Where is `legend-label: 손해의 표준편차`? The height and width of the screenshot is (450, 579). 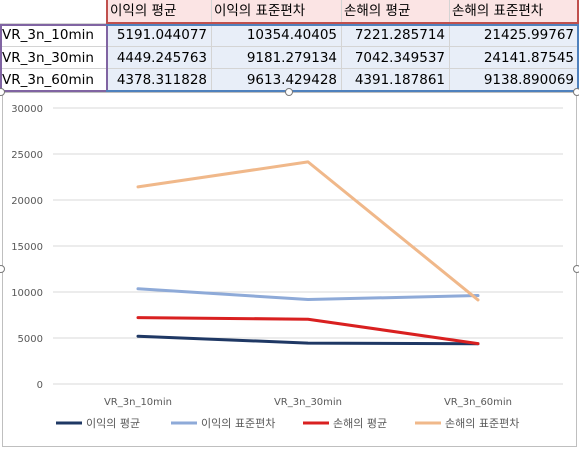 legend-label: 손해의 표준편차 is located at coordinates (482, 423).